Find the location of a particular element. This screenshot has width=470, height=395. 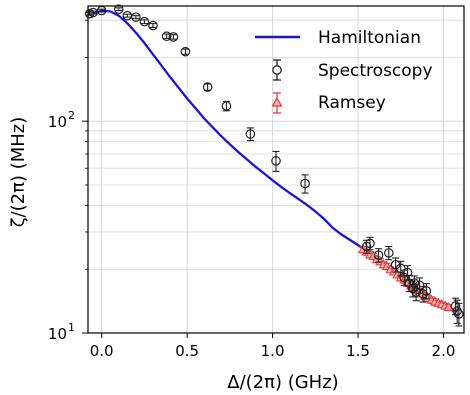

x-axis-label: Δ/(2π) (GHz) is located at coordinates (282, 382).